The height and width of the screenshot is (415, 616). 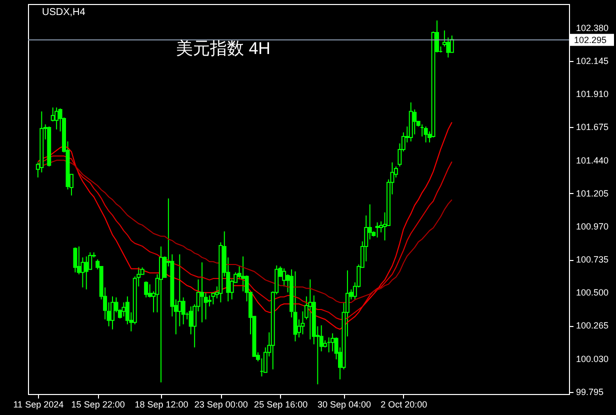 I want to click on chart-title: USDX,H4, so click(x=64, y=12).